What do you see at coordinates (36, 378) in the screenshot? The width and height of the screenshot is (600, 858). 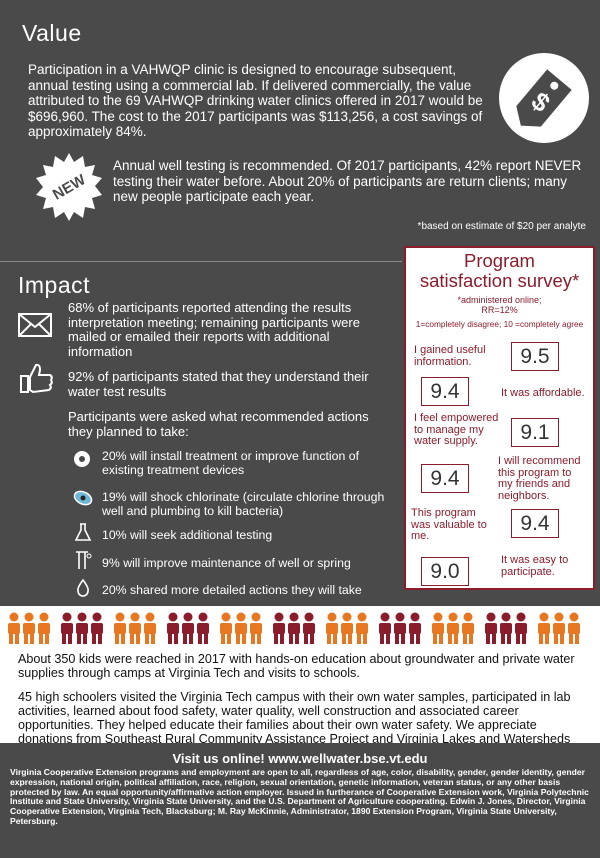 I see `thumbs-up-icon` at bounding box center [36, 378].